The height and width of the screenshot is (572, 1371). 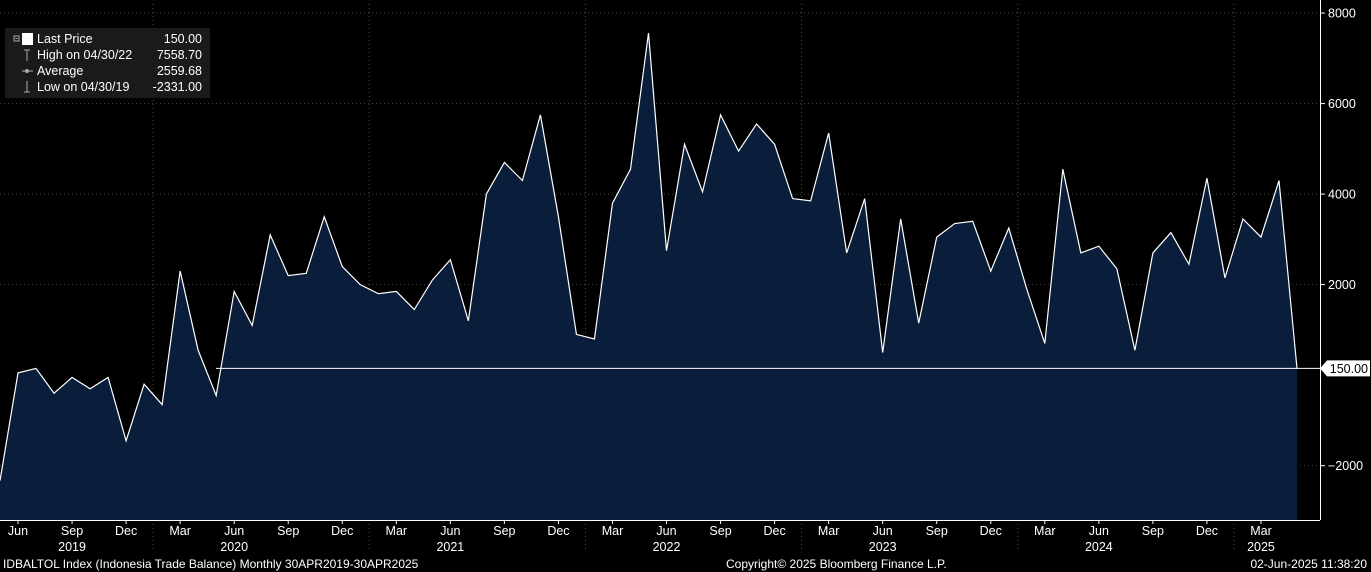 I want to click on legend-row-high: High on 04/30/22 7558.70, so click(x=107, y=55).